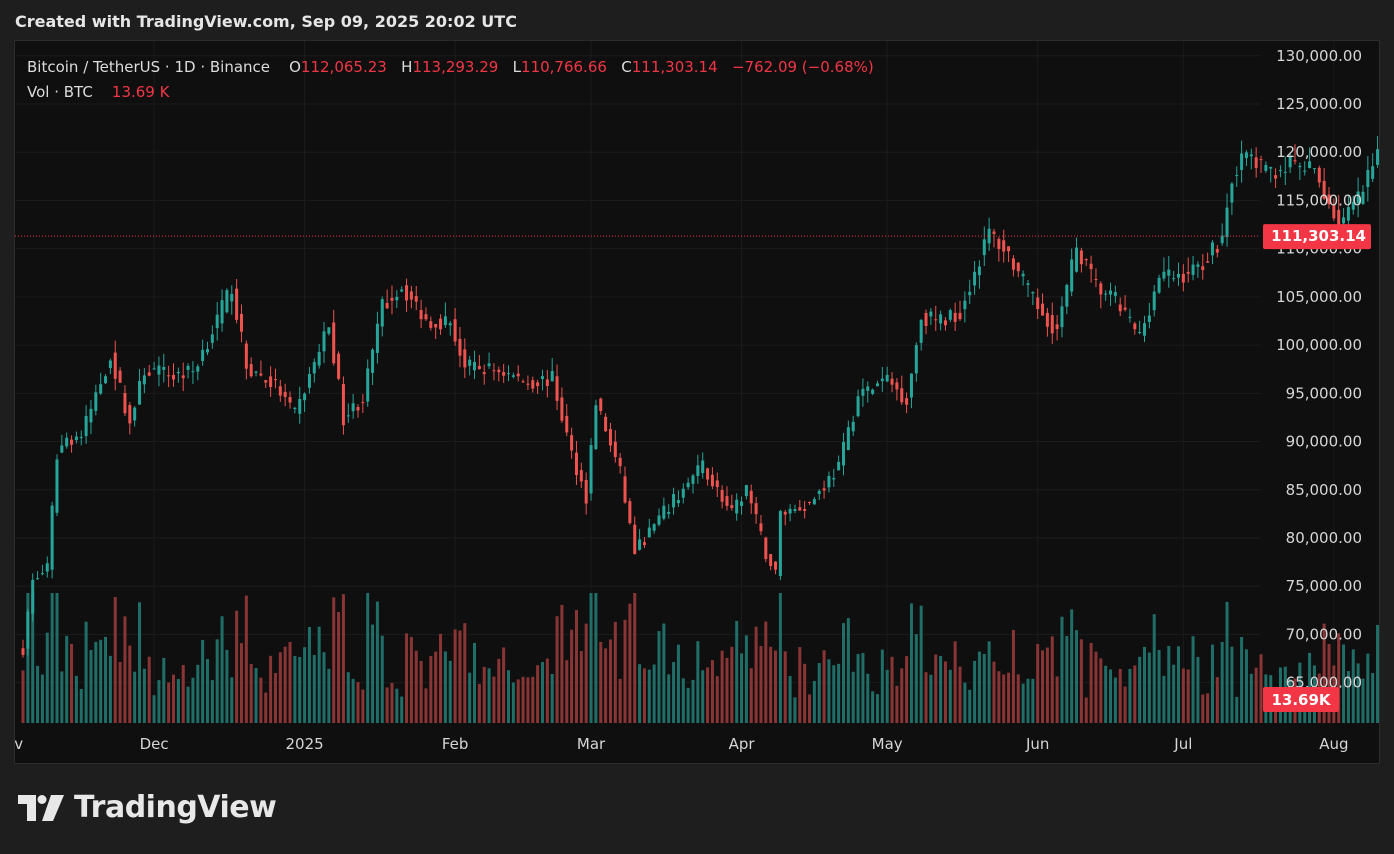 The height and width of the screenshot is (854, 1394). I want to click on x-tick-label: 2025, so click(304, 744).